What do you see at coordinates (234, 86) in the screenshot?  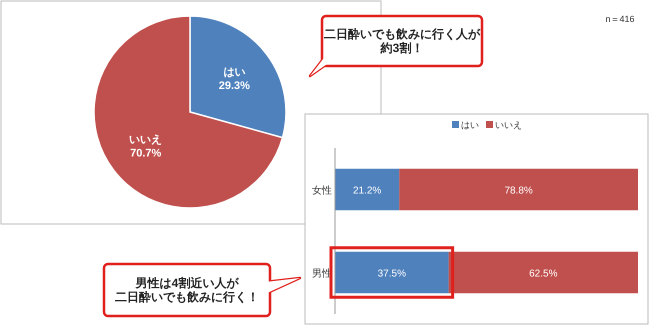 I see `data-label: 29.3%` at bounding box center [234, 86].